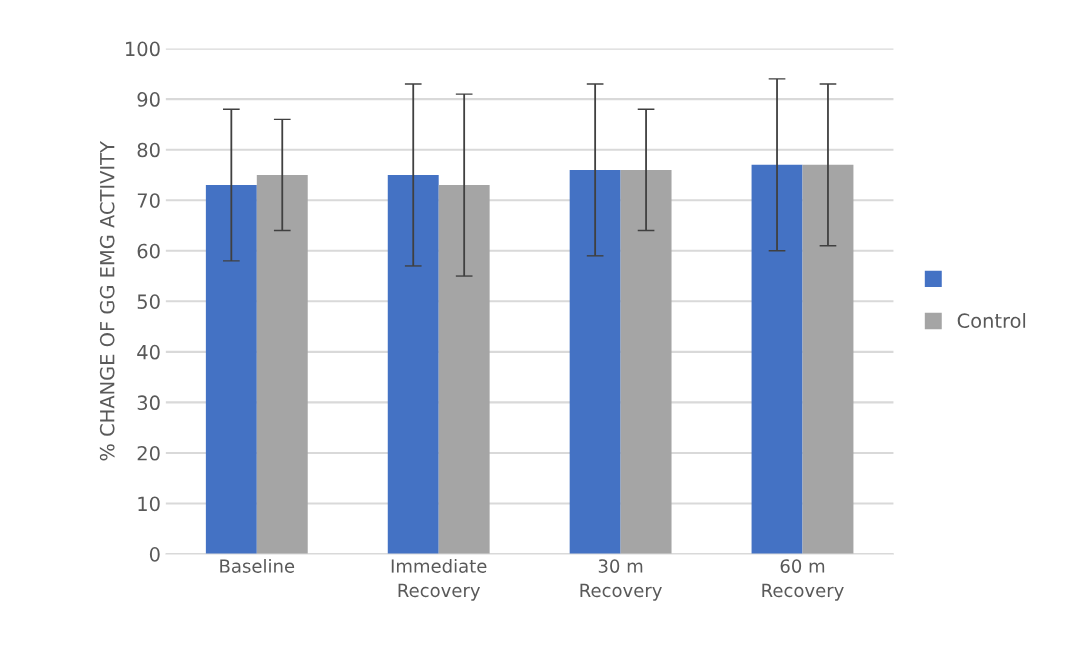 The height and width of the screenshot is (648, 1070). What do you see at coordinates (621, 580) in the screenshot?
I see `x-tick-label: 30 m Recovery` at bounding box center [621, 580].